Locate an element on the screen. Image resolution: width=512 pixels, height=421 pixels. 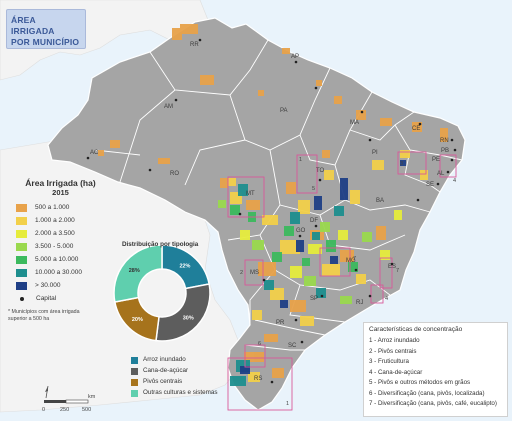
scale-tick: 0 is located at coordinates (43, 410).